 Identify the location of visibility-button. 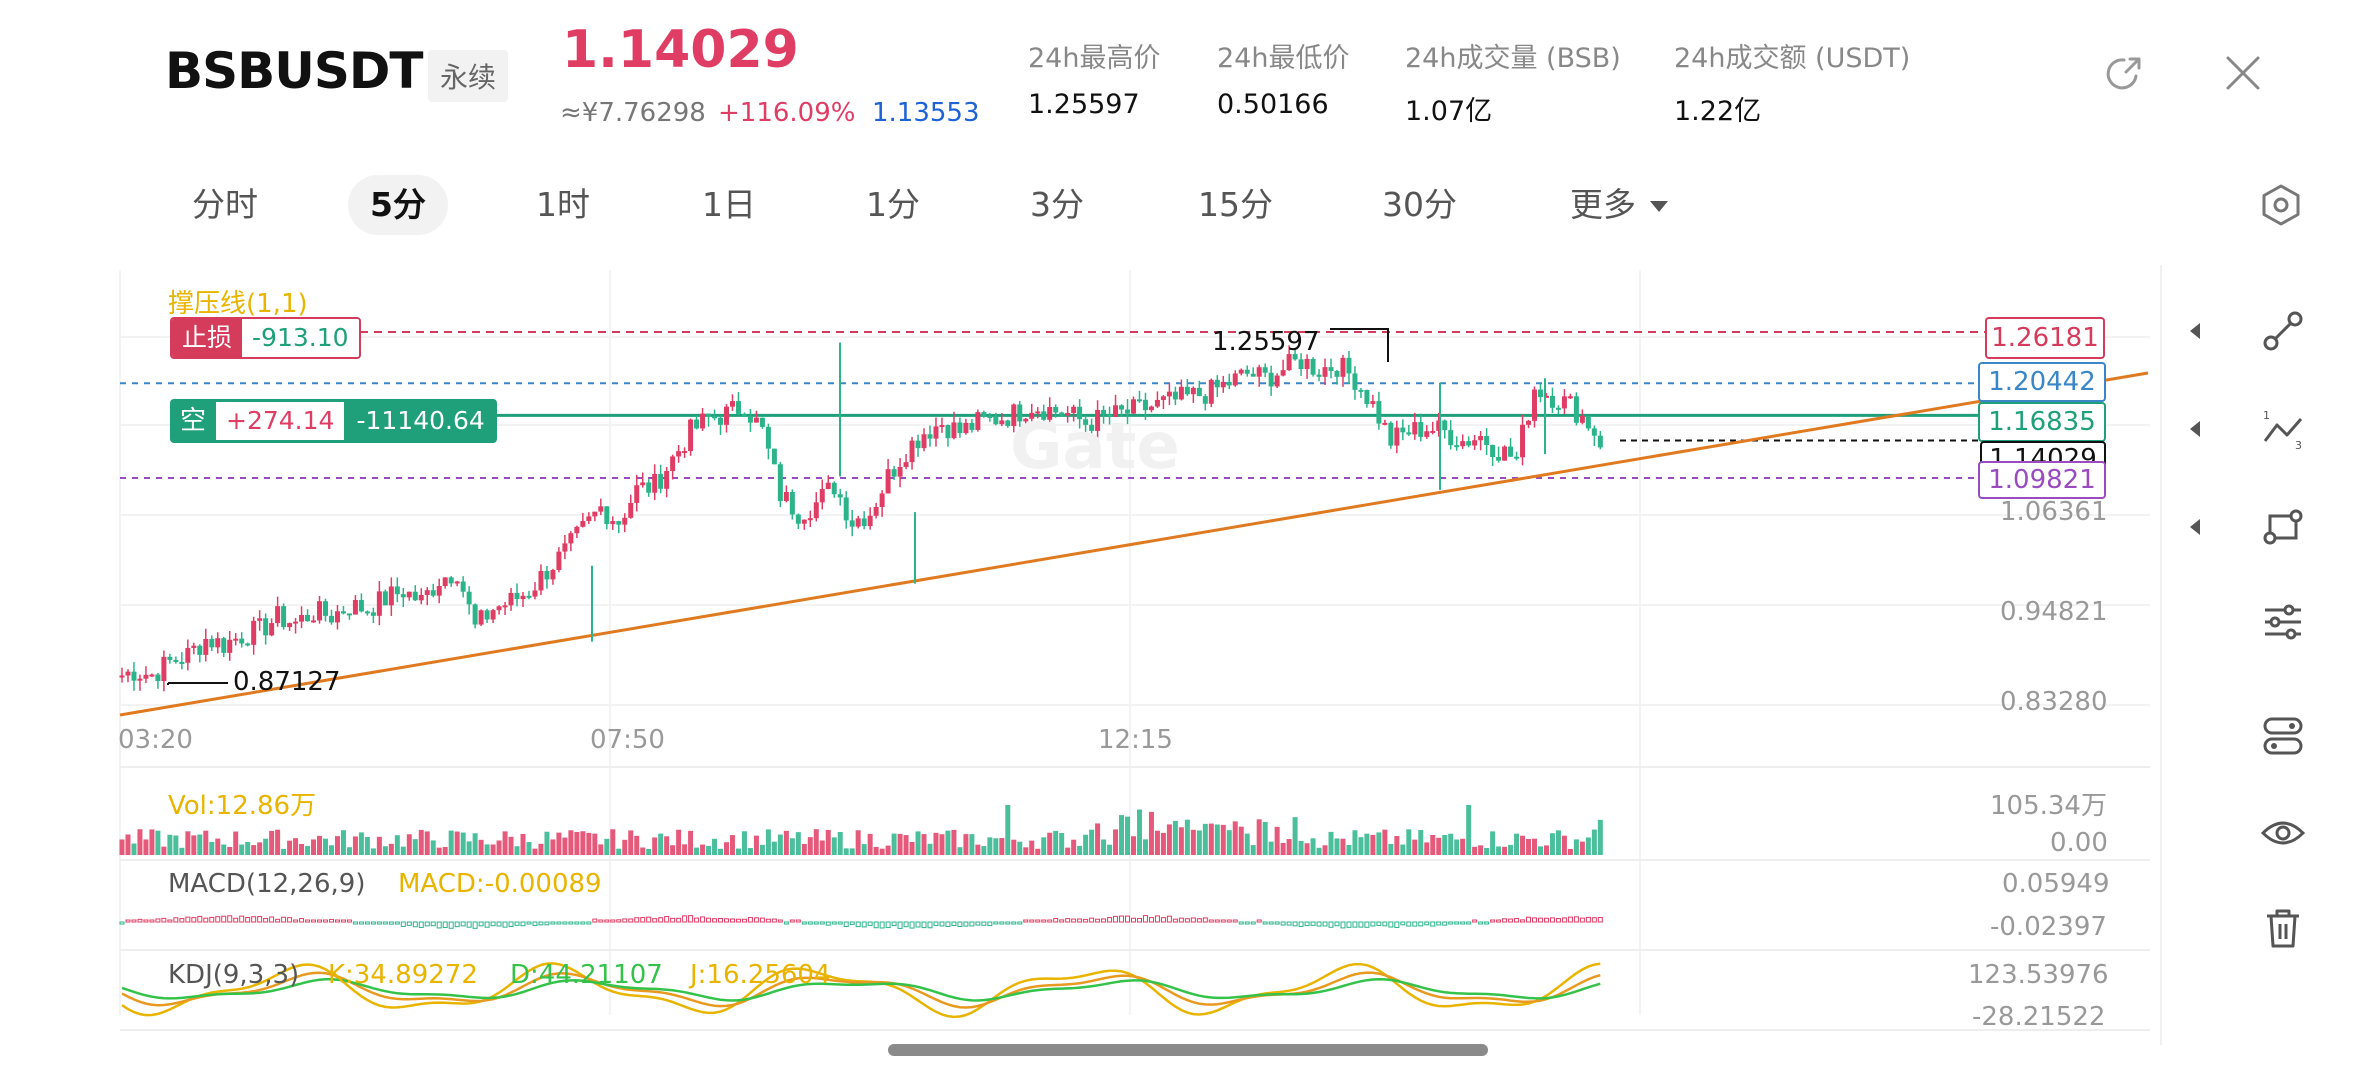
(2283, 833).